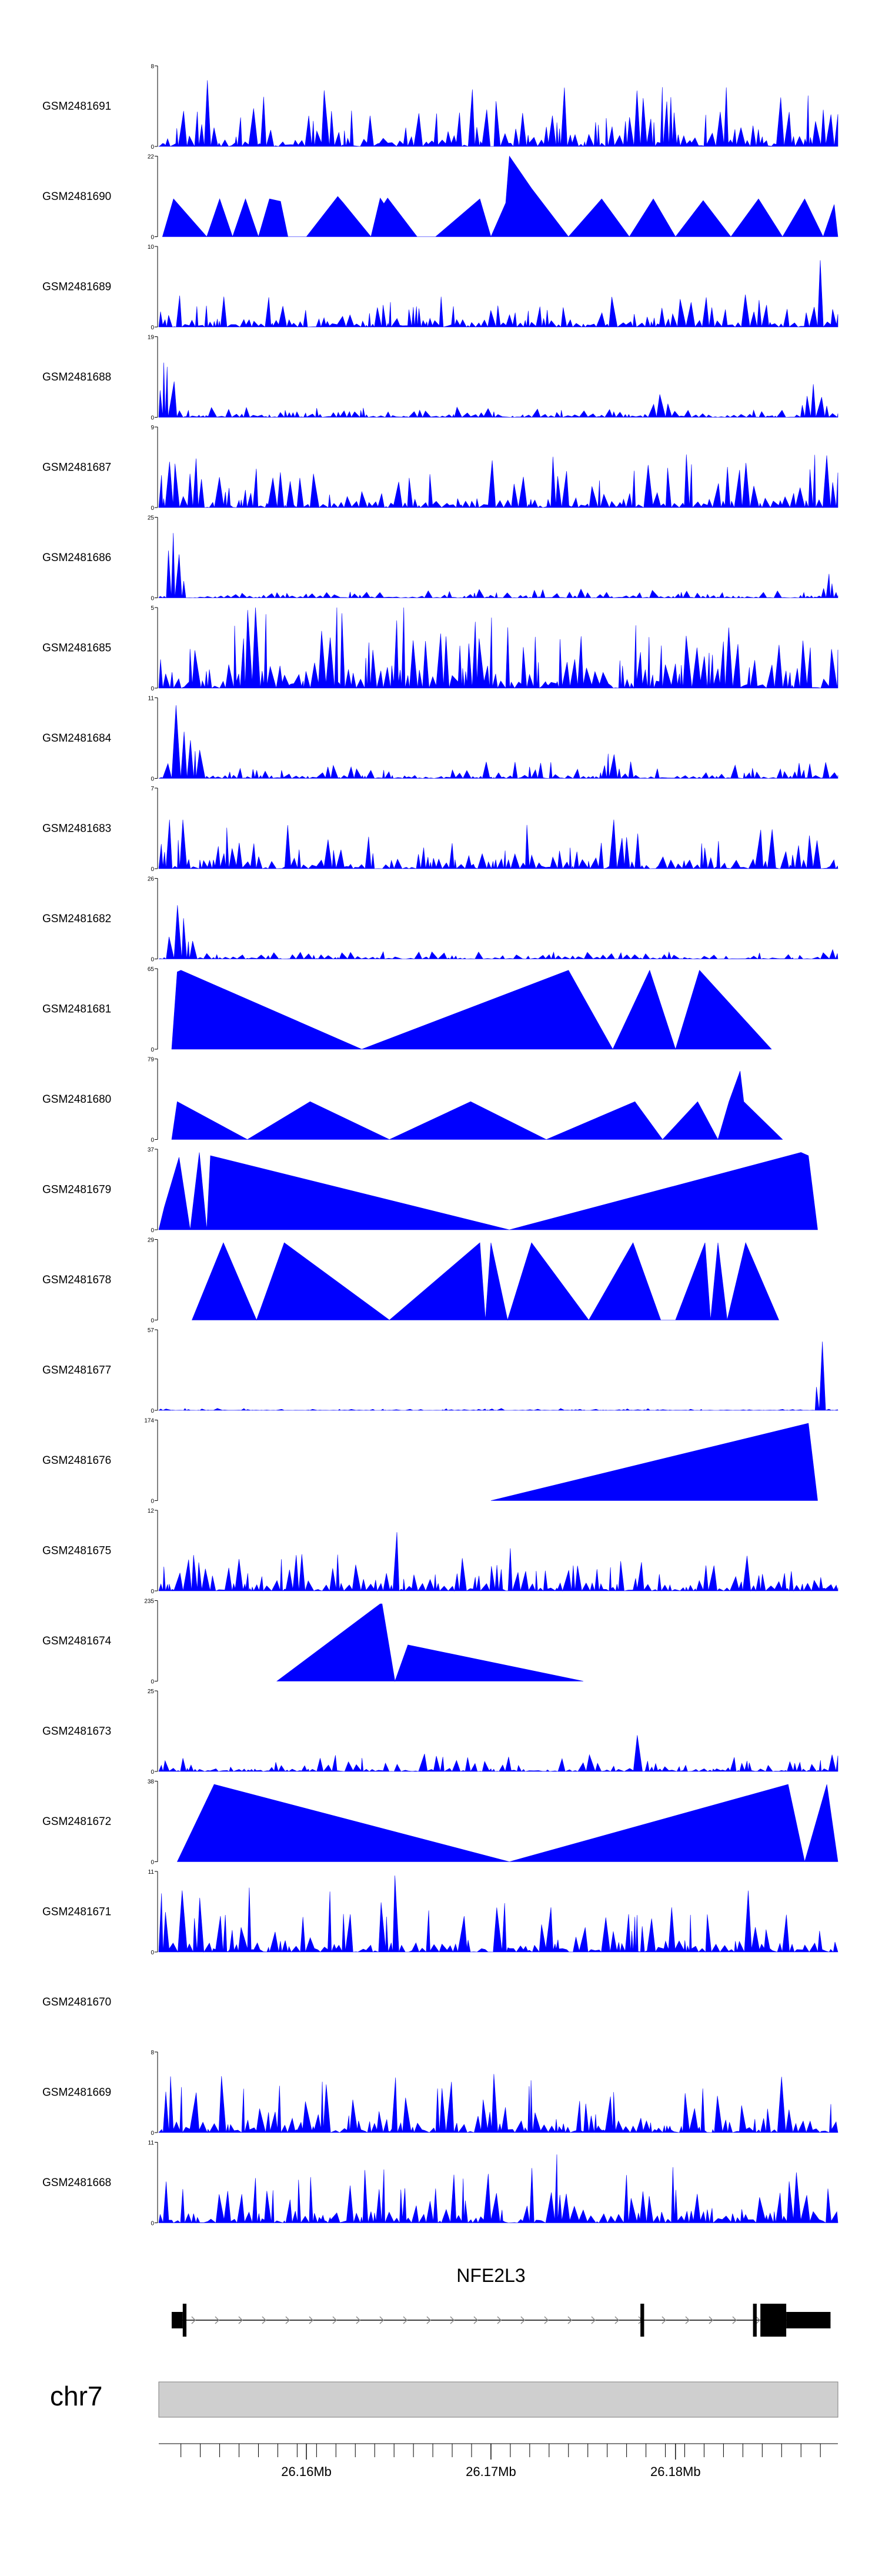  What do you see at coordinates (76, 1732) in the screenshot?
I see `track-label: GSM2481673` at bounding box center [76, 1732].